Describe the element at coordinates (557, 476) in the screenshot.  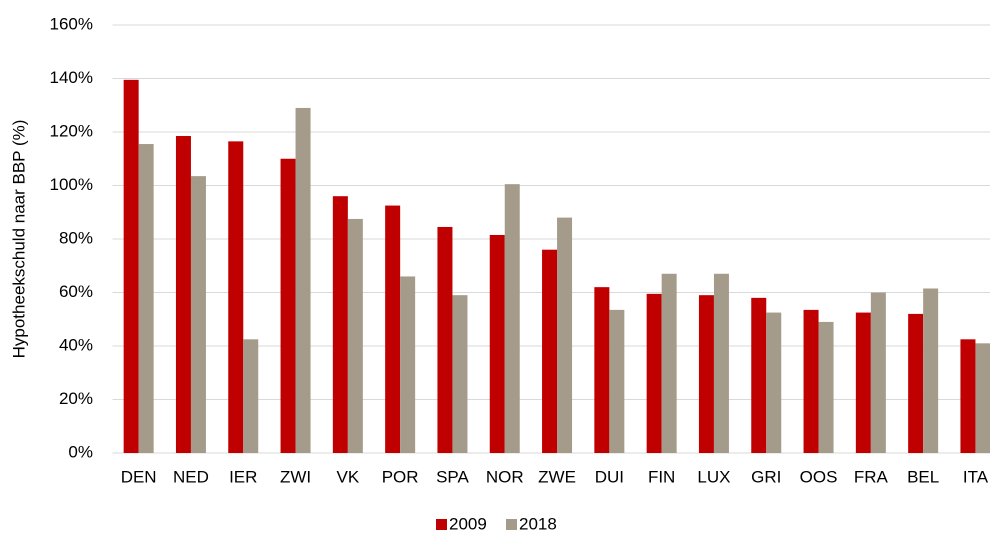
I see `x-tick-label: ZWE` at that location.